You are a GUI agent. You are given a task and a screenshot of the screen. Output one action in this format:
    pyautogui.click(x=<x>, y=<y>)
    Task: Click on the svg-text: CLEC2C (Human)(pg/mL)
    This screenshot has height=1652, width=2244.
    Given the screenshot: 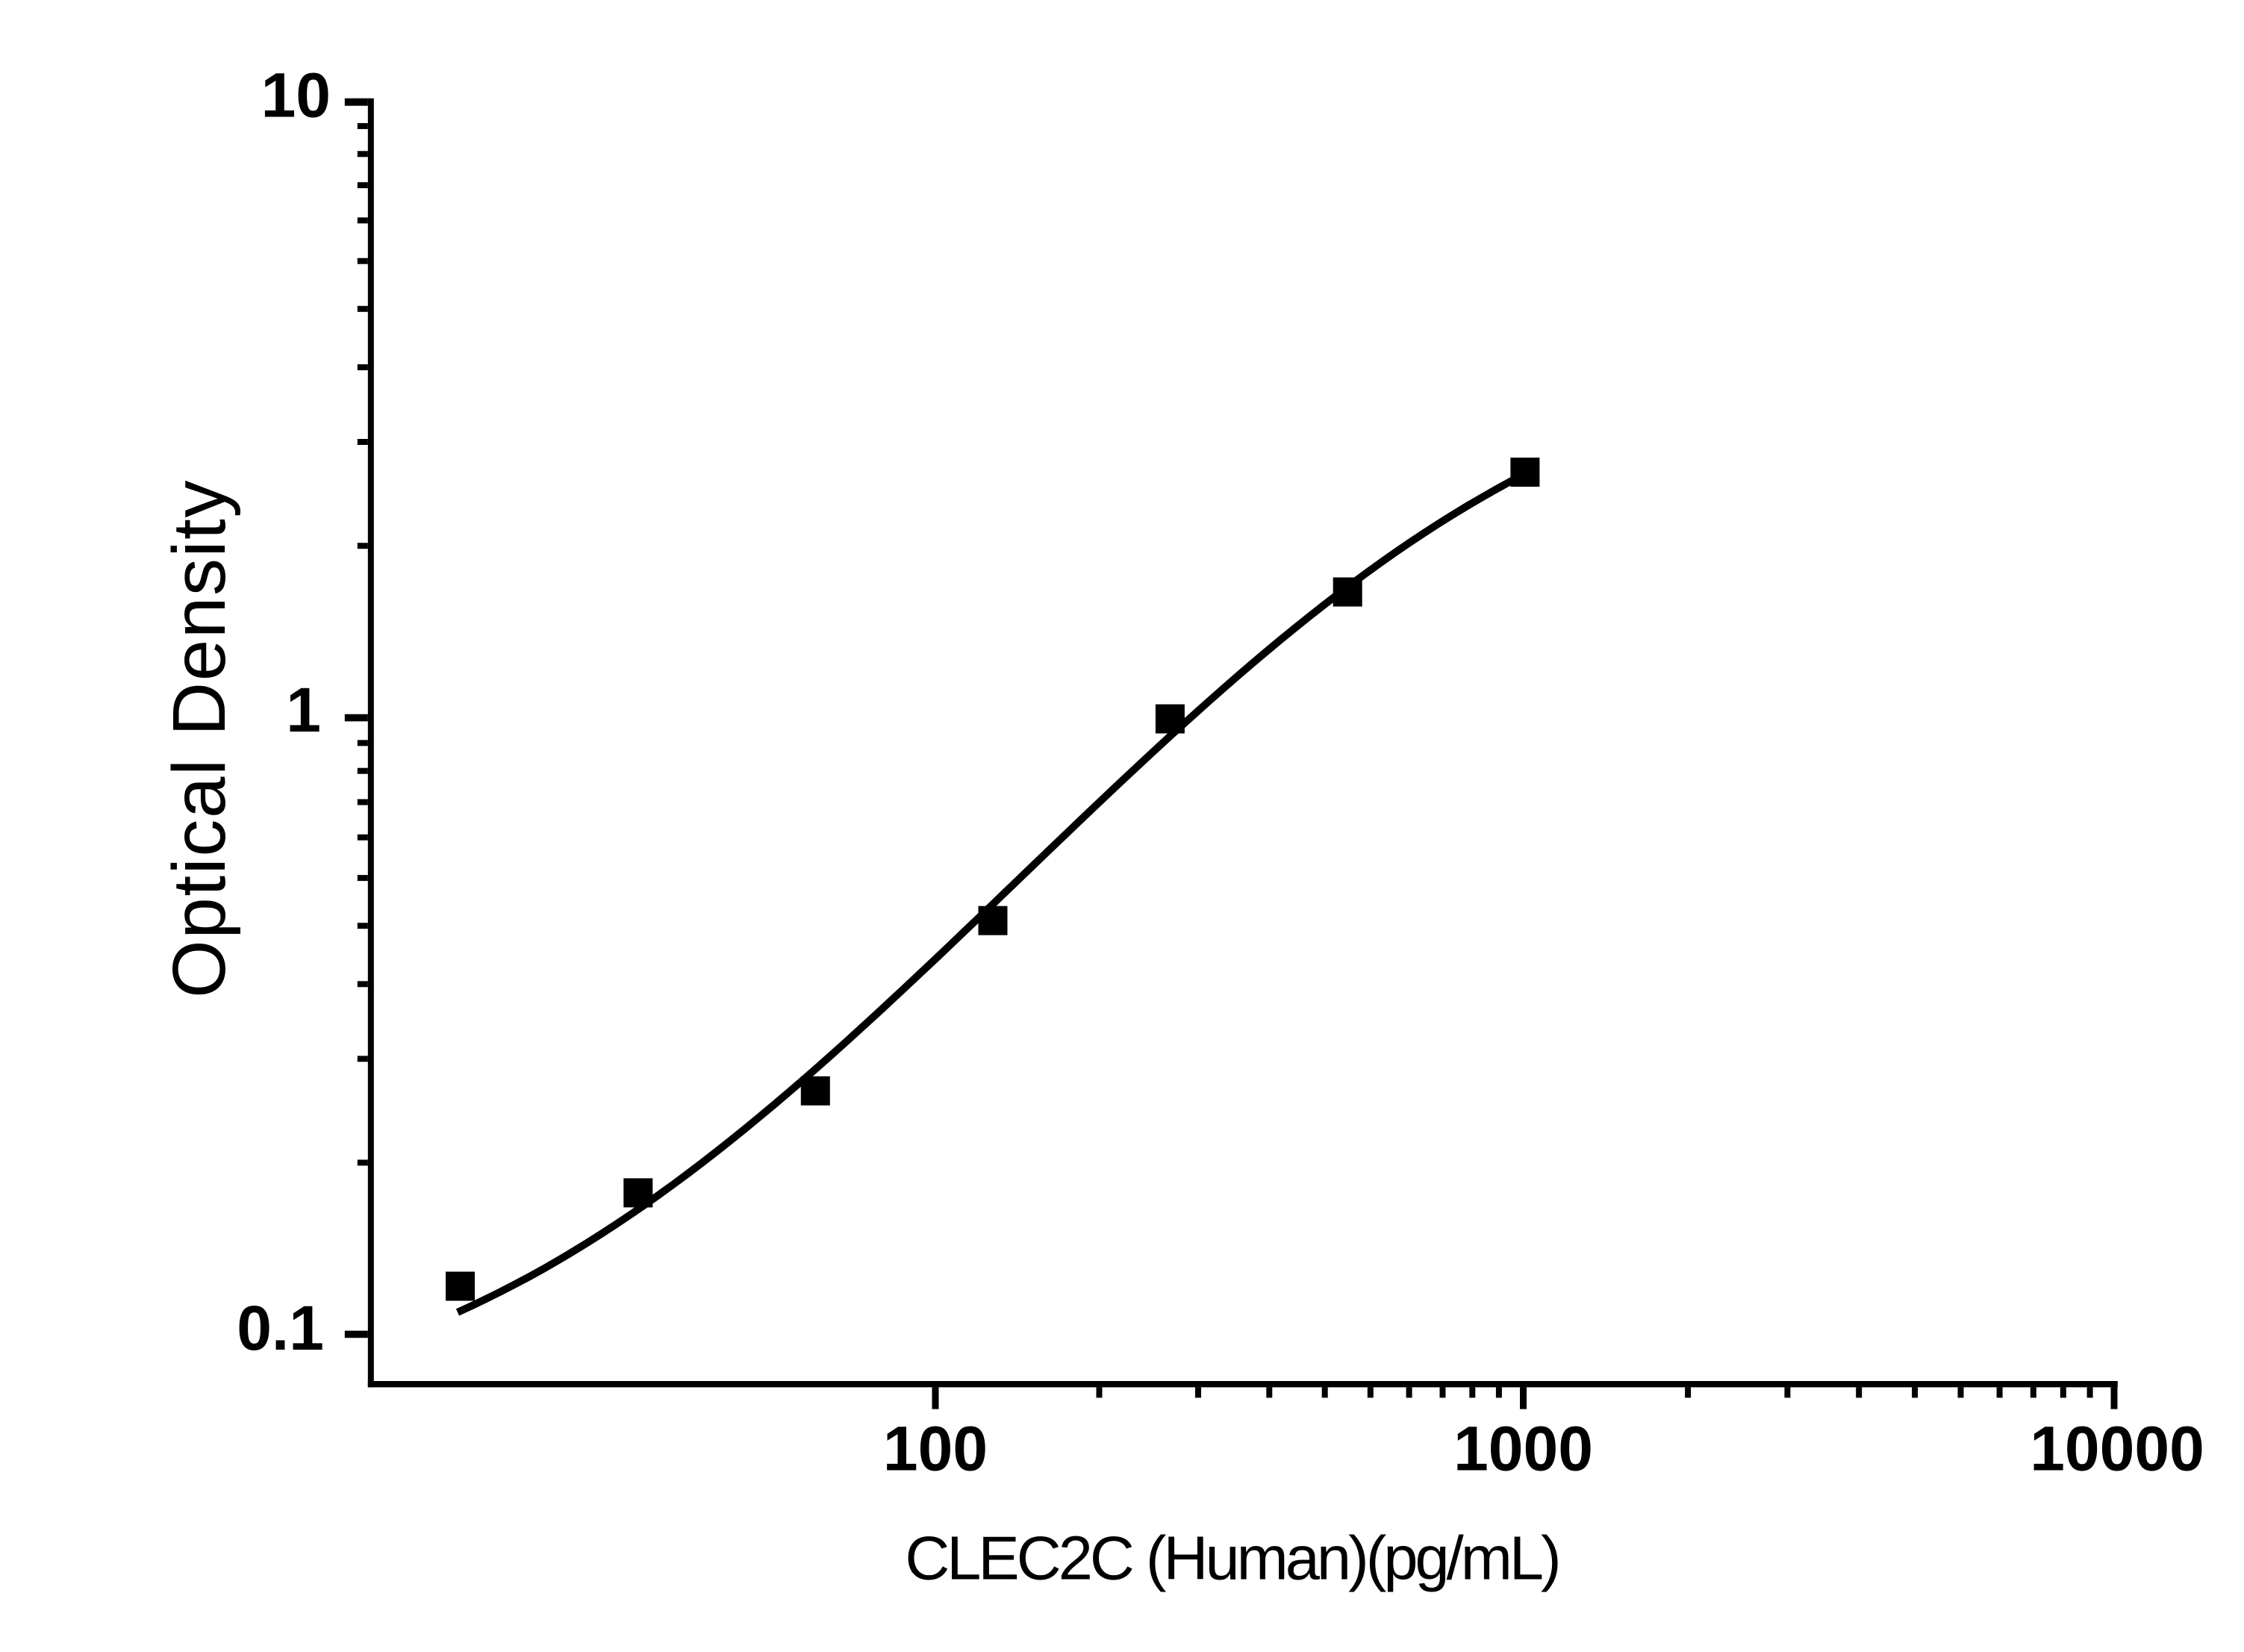 What is the action you would take?
    pyautogui.click(x=1231, y=1559)
    